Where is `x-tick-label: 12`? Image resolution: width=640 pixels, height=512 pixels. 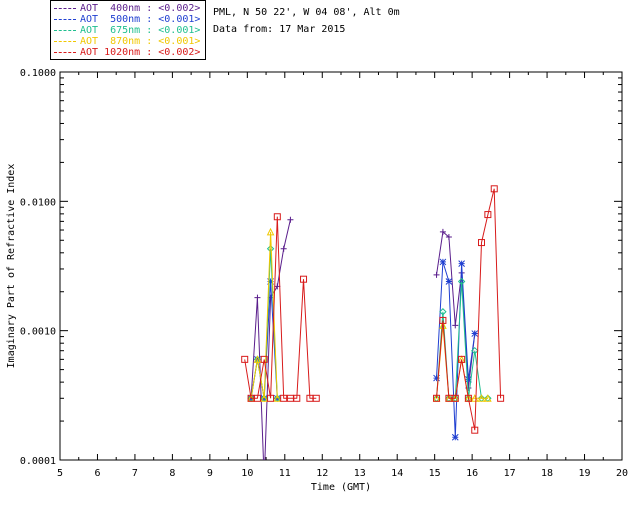
x-tick-label: 12 is located at coordinates (322, 473).